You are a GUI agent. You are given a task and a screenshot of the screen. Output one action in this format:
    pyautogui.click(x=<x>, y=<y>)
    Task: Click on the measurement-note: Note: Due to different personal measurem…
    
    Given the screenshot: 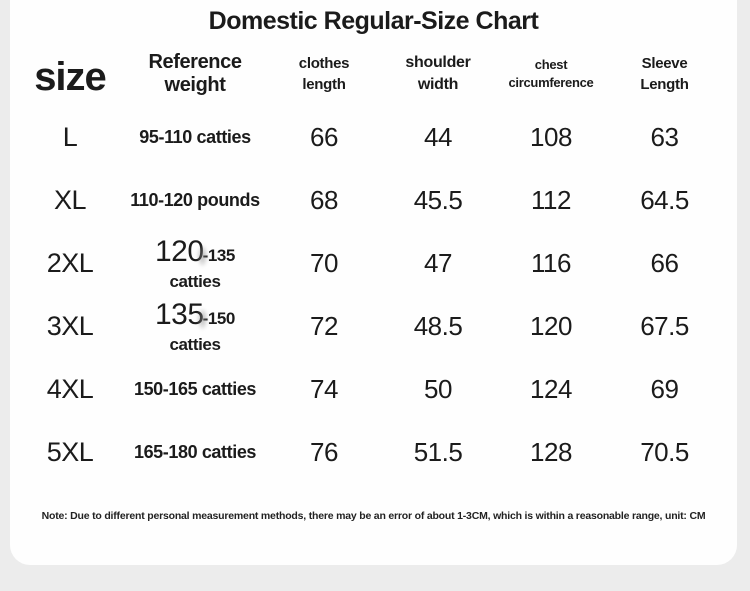 What is the action you would take?
    pyautogui.click(x=373, y=516)
    